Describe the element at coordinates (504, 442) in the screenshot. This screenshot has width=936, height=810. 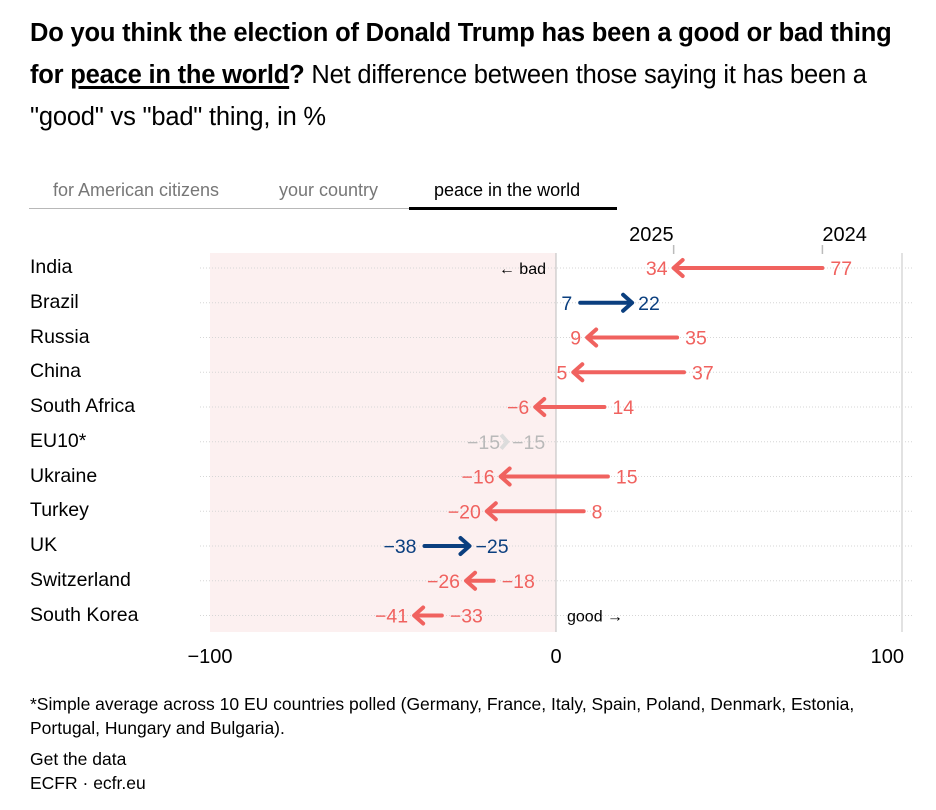
I see `unchanged-marker` at that location.